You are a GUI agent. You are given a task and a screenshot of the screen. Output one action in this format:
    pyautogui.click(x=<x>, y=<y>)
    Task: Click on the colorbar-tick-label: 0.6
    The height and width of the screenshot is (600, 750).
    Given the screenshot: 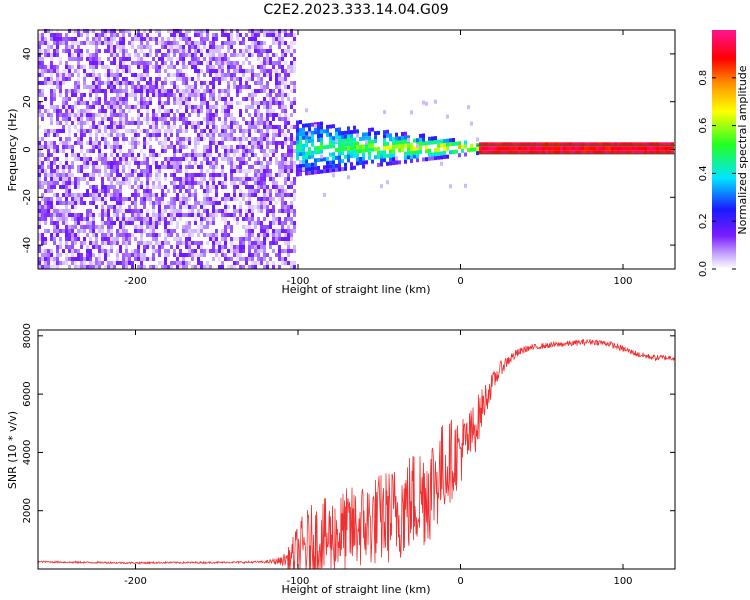 What is the action you would take?
    pyautogui.click(x=703, y=126)
    